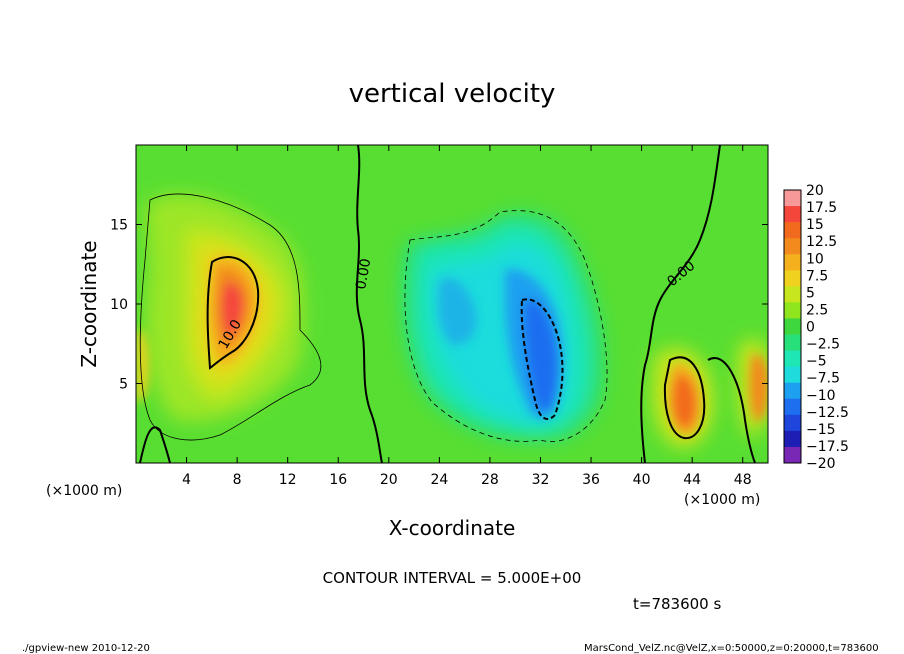  Describe the element at coordinates (155, 444) in the screenshot. I see `contour-bottom-left` at that location.